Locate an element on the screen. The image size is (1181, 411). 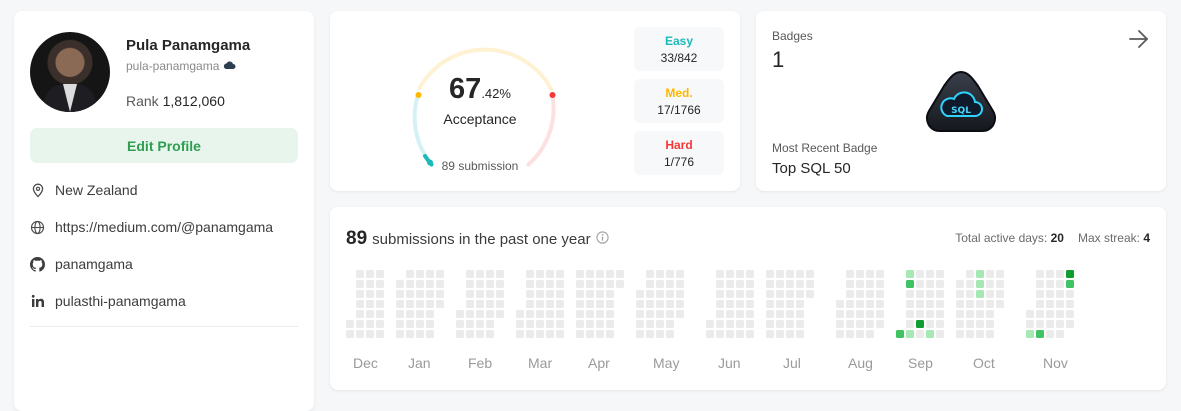
difficulty-easy: Easy 33/842 is located at coordinates (679, 49).